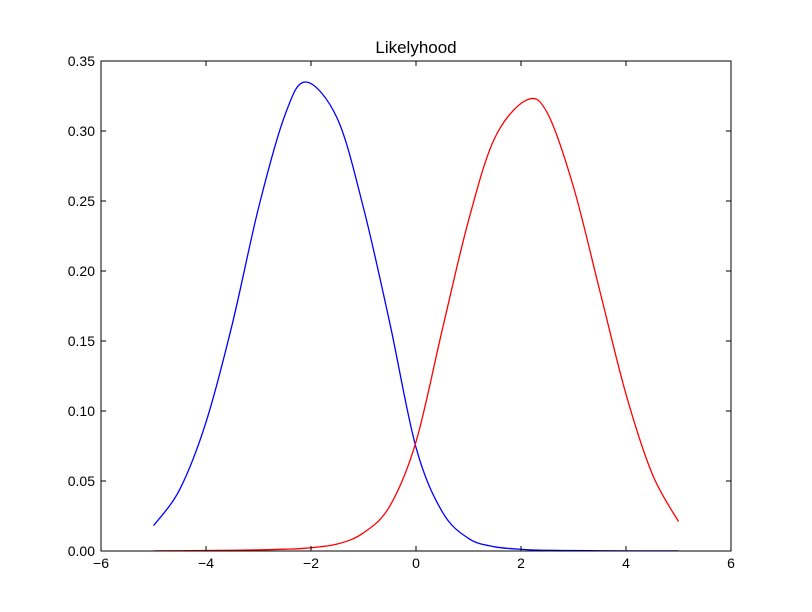 This screenshot has width=812, height=612. Describe the element at coordinates (626, 563) in the screenshot. I see `x-tick-label: 4` at that location.